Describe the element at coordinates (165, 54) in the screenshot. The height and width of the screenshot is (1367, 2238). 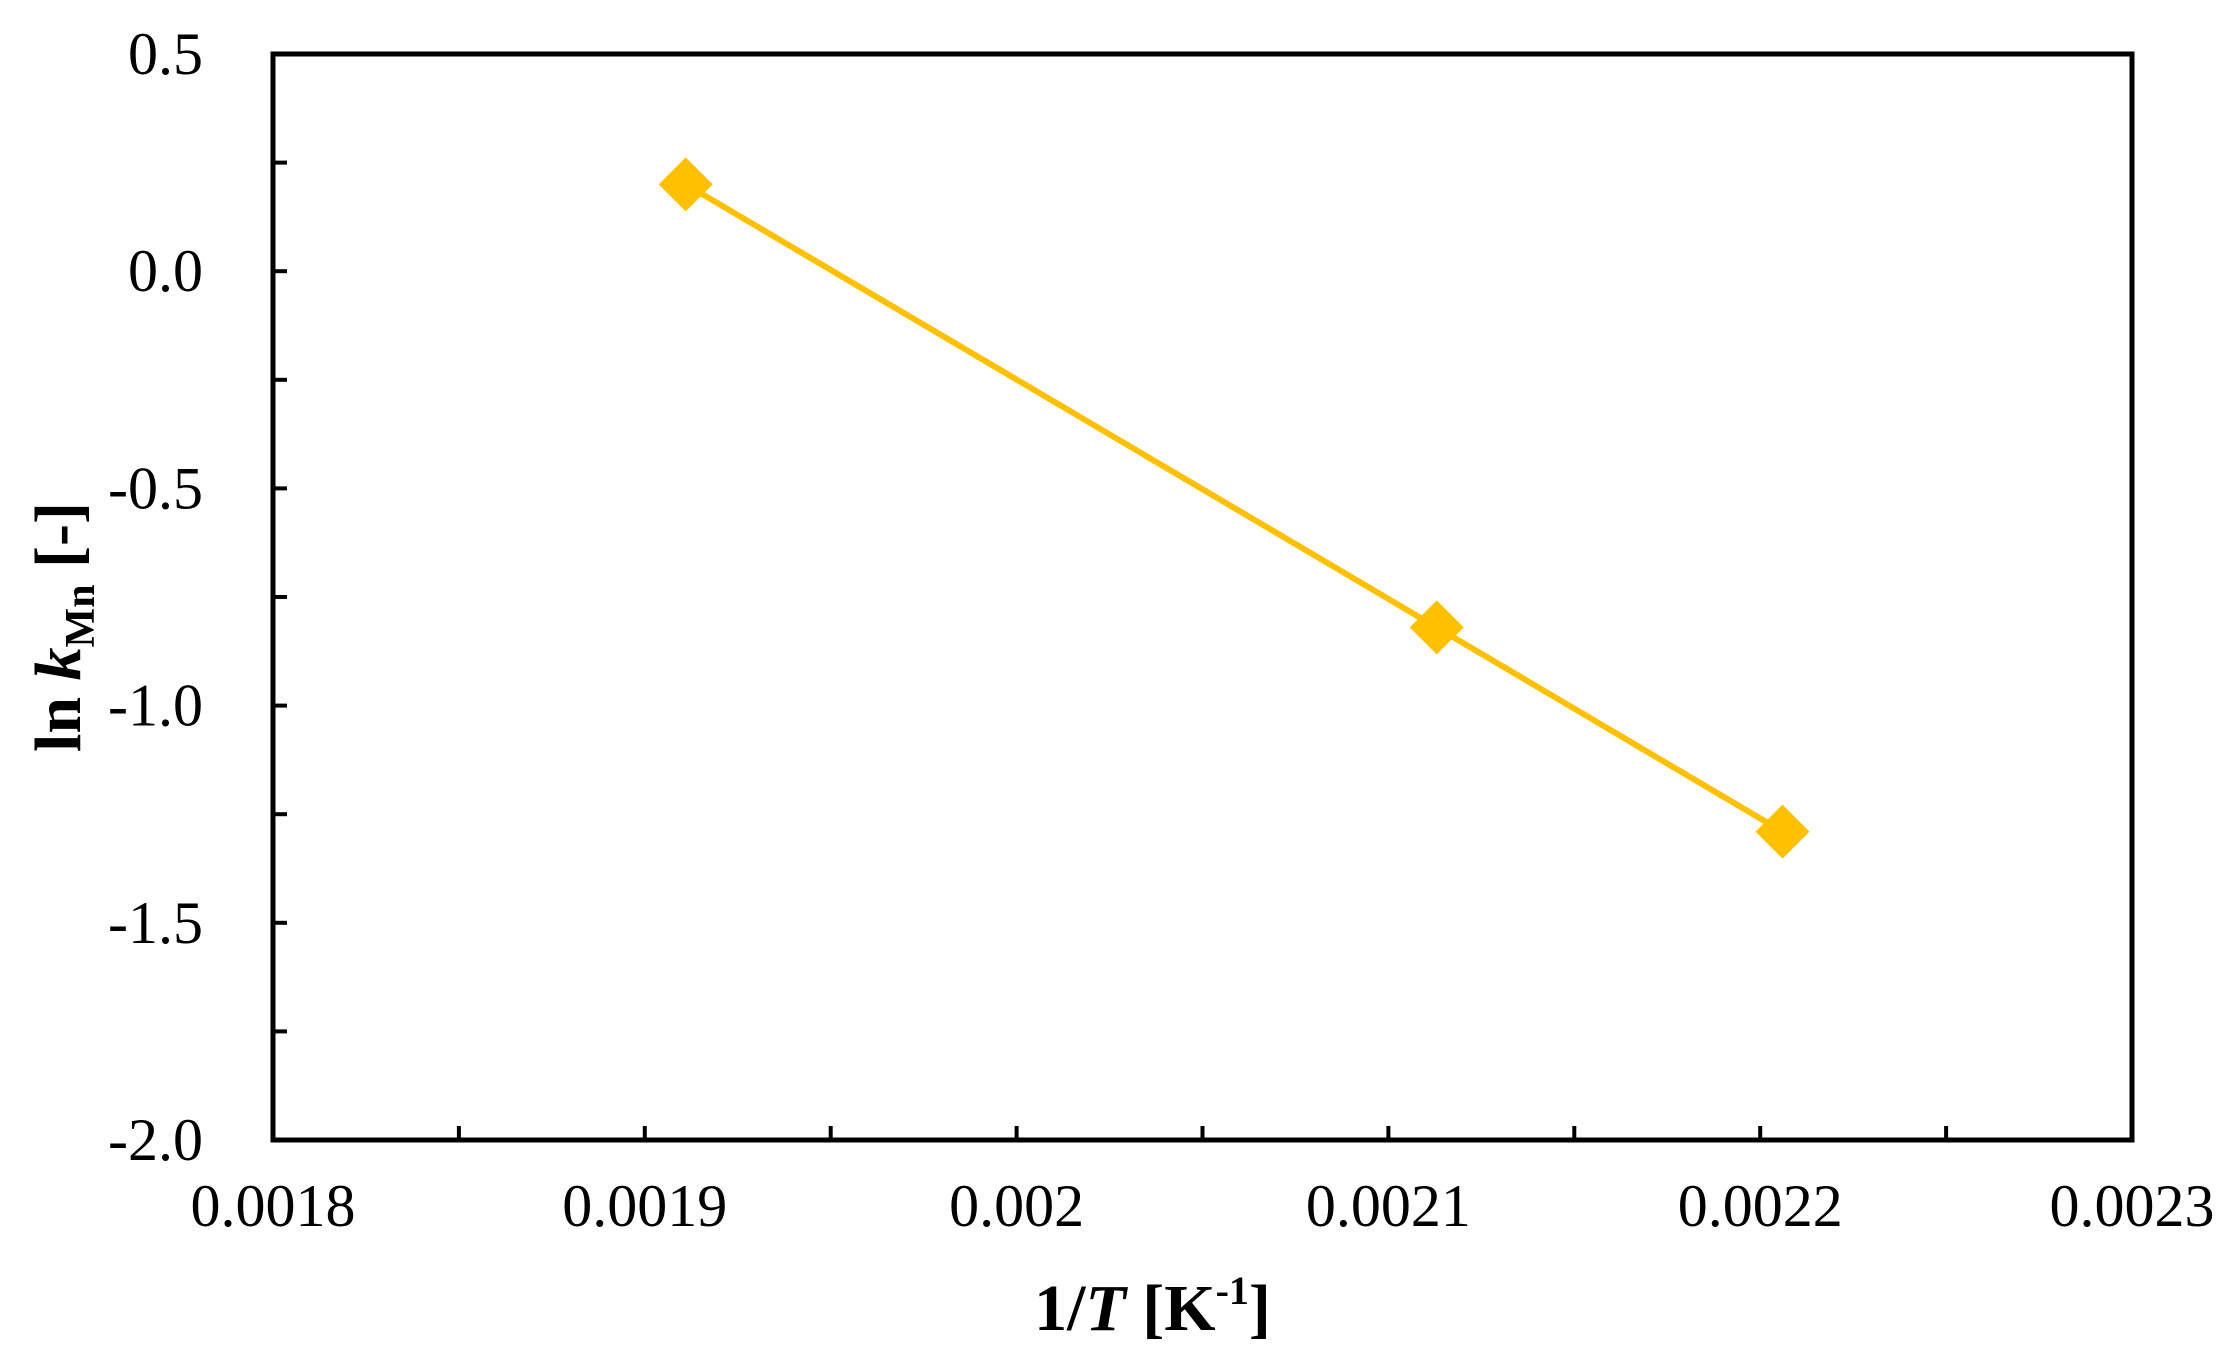
I see `y-tick-label: 0.5` at that location.